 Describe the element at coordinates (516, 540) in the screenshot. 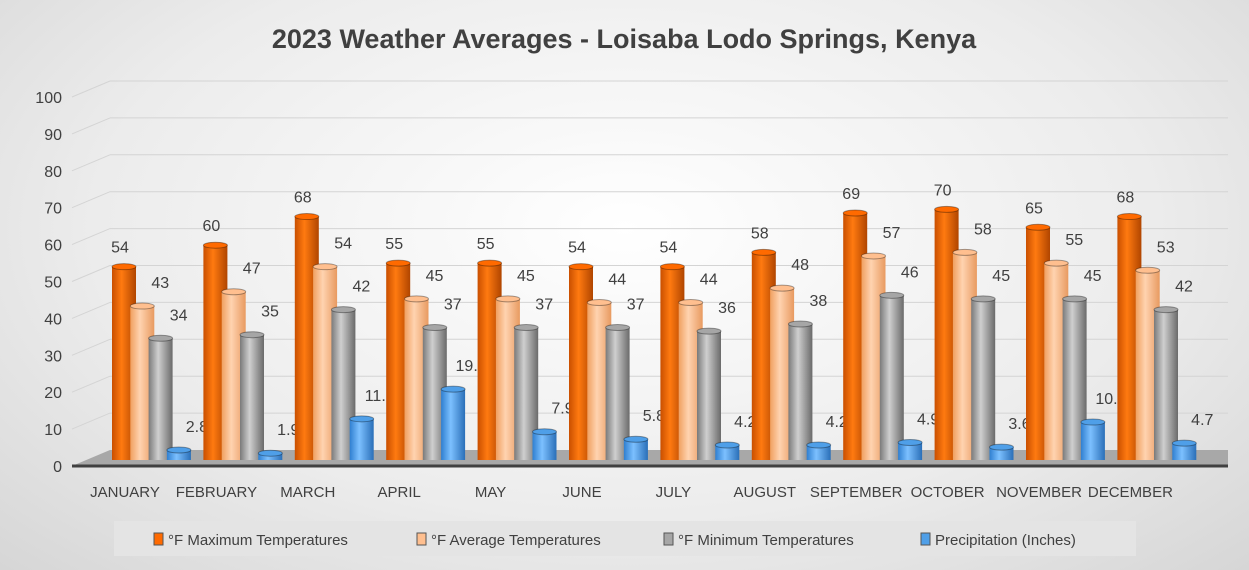

I see `legend-label: °F Average Temperatures` at that location.